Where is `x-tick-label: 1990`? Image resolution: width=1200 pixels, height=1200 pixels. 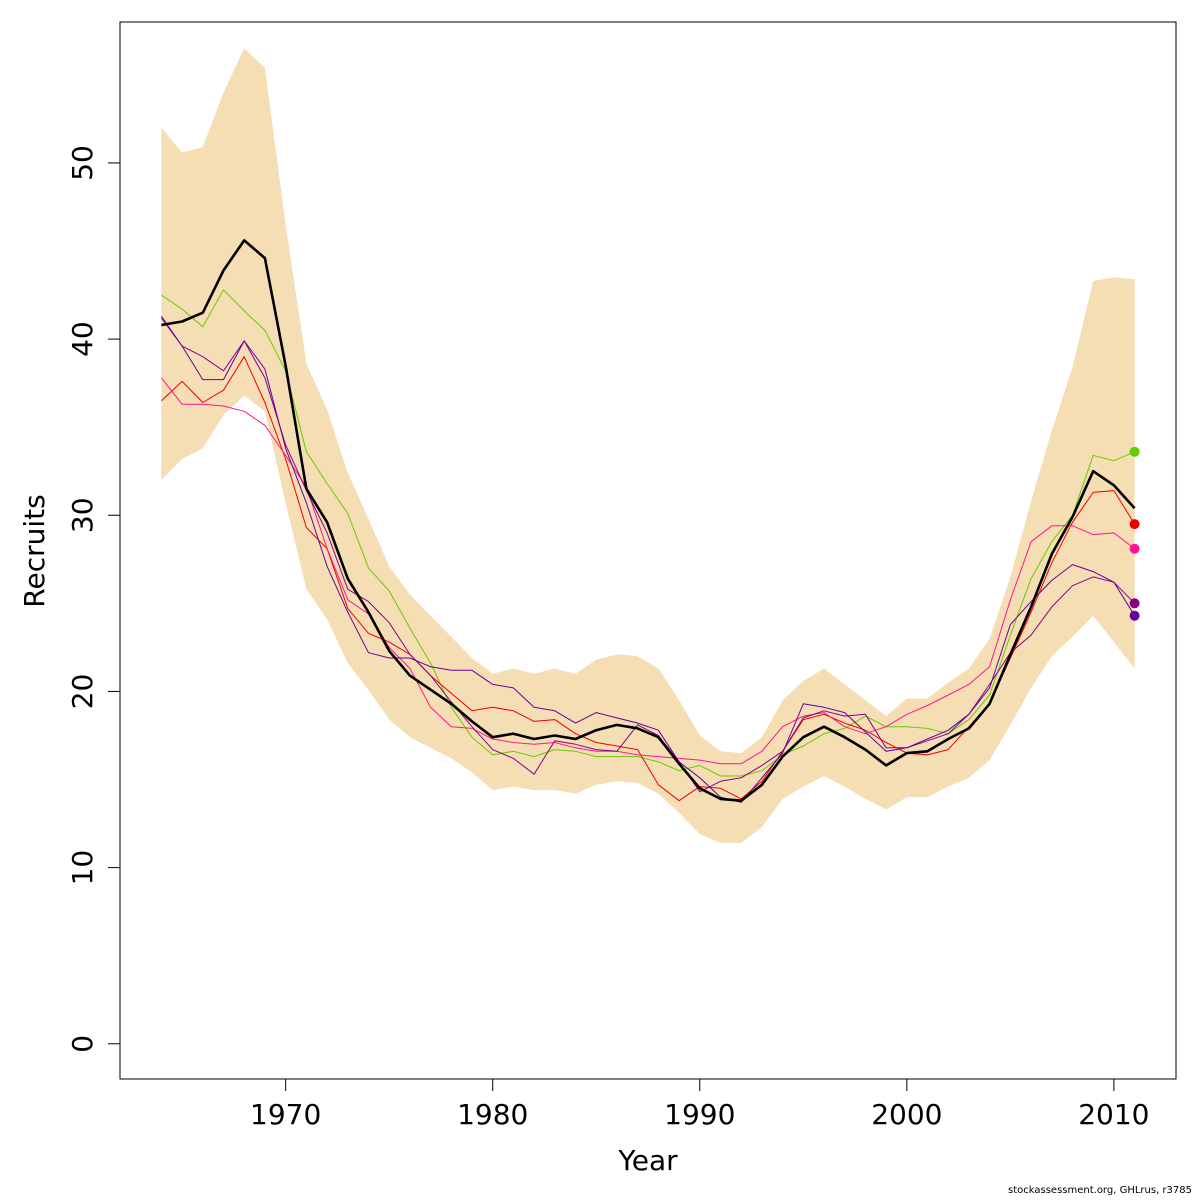
x-tick-label: 1990 is located at coordinates (699, 1114).